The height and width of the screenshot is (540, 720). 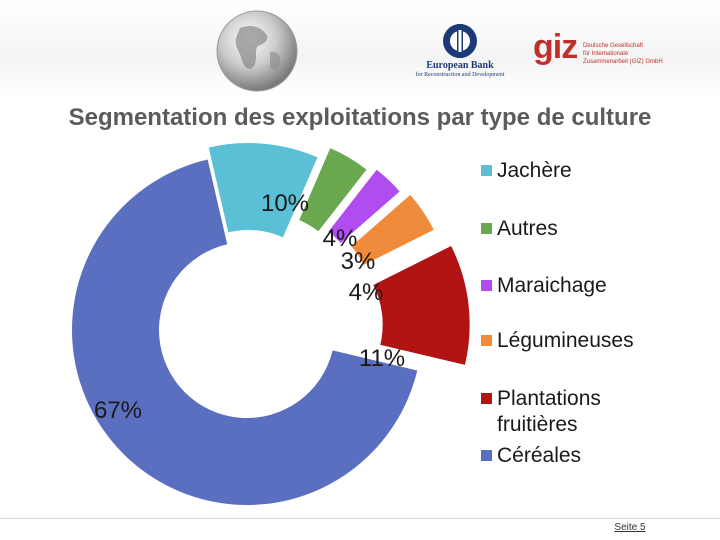 I want to click on globe-logo, so click(x=257, y=51).